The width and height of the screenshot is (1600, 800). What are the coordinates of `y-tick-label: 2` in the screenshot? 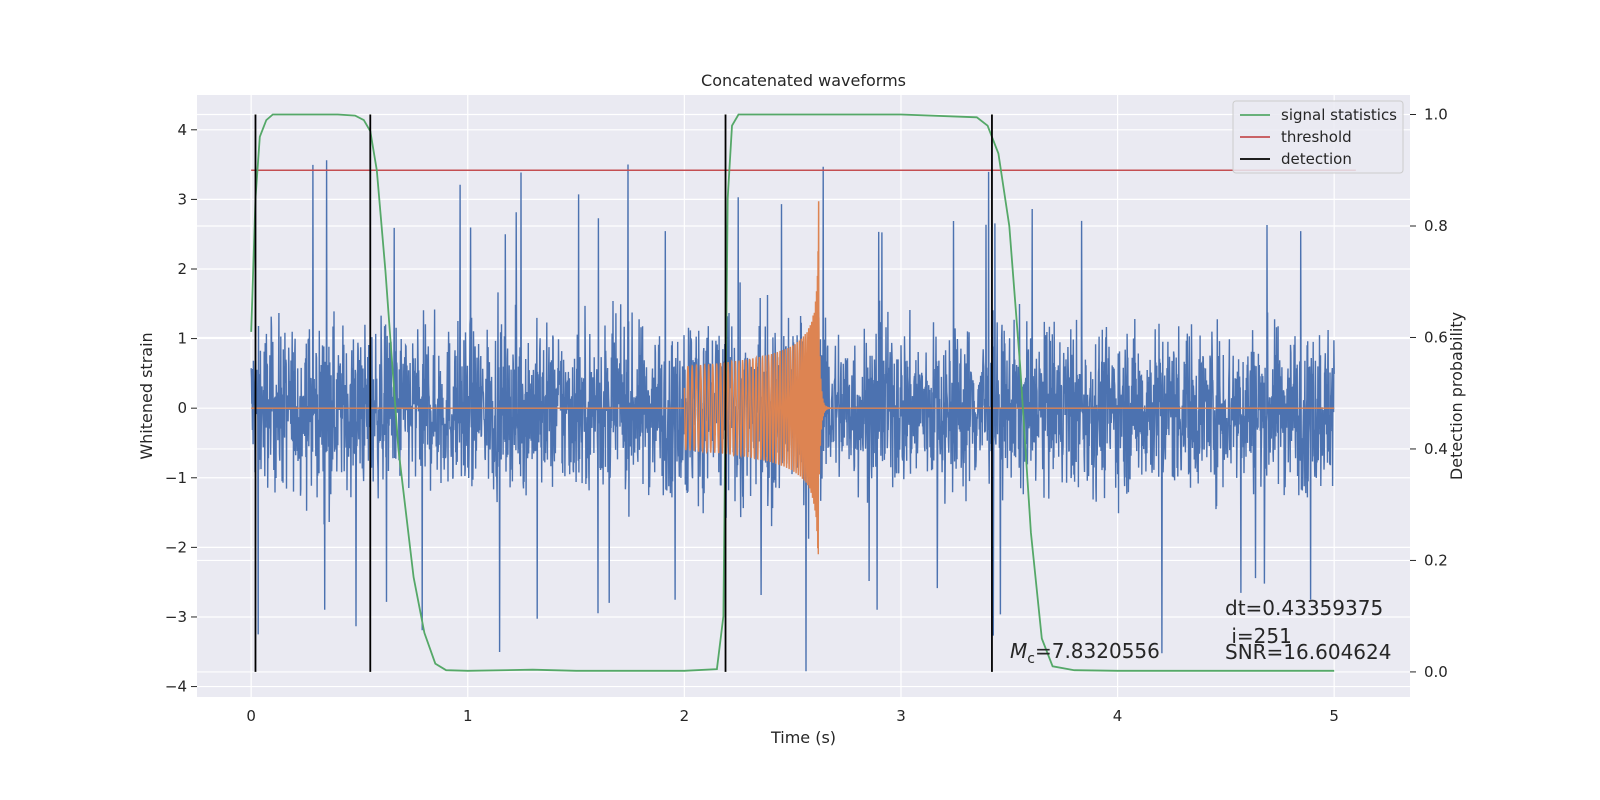 It's located at (182, 269).